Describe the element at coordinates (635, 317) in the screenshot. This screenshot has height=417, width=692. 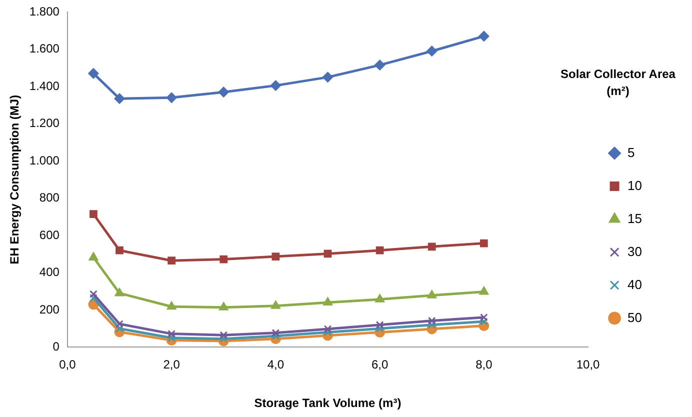
I see `legend-label: 50` at that location.